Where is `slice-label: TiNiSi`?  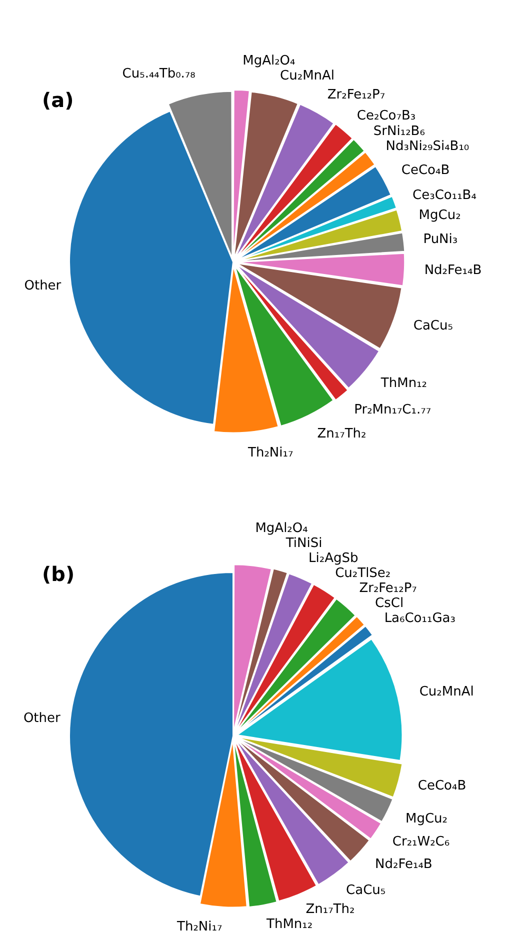
slice-label: TiNiSi is located at coordinates (303, 544).